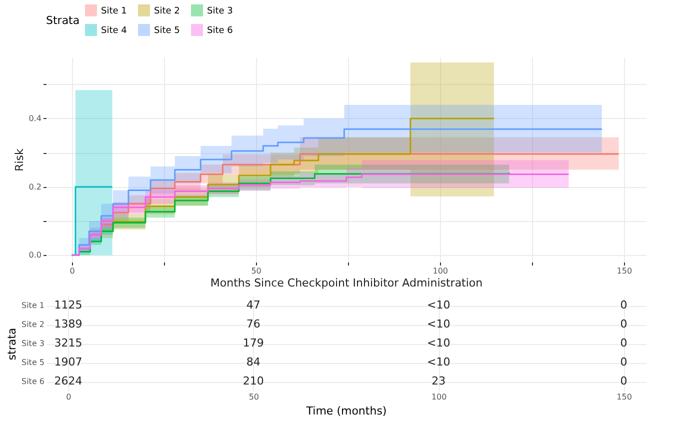 This screenshot has width=676, height=443. Describe the element at coordinates (167, 31) in the screenshot. I see `legend-label: Site 5` at that location.